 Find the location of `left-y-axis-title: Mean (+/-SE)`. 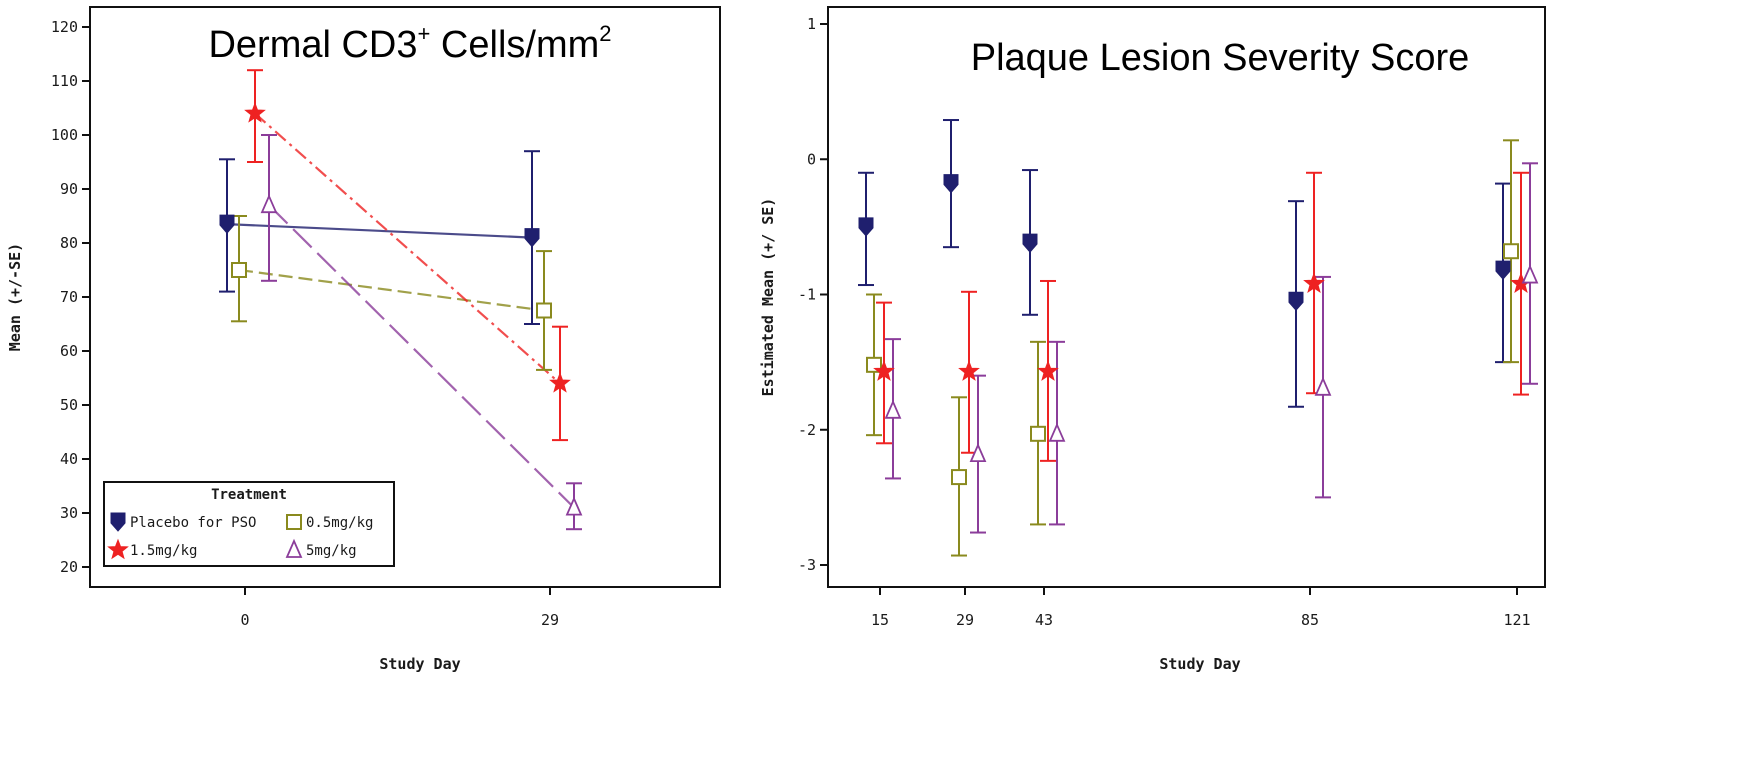

left-y-axis-title: Mean (+/-SE) is located at coordinates (15, 297).